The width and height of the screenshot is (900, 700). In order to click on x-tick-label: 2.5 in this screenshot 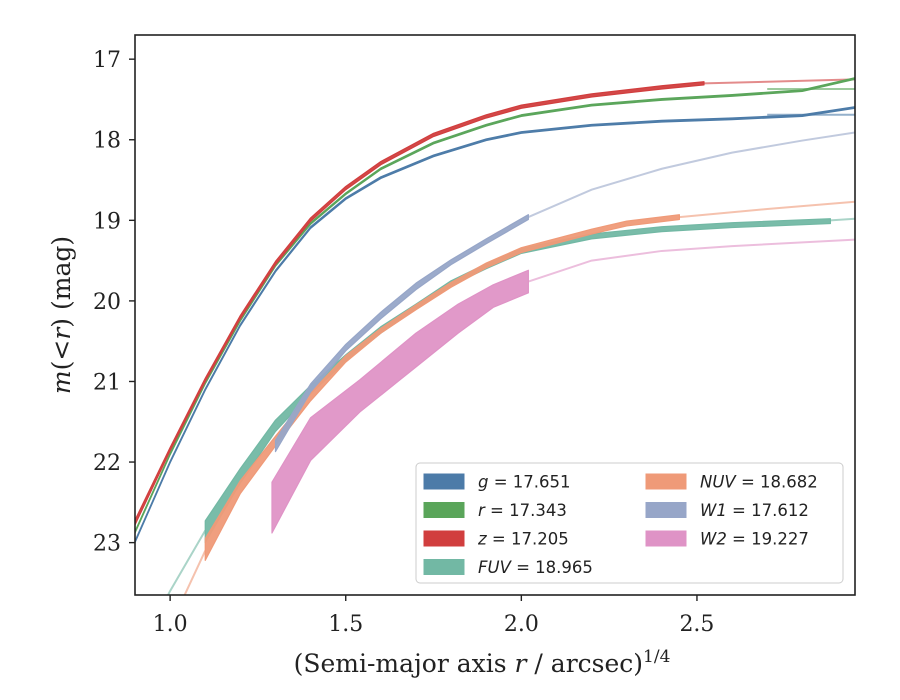, I will do `click(696, 624)`.